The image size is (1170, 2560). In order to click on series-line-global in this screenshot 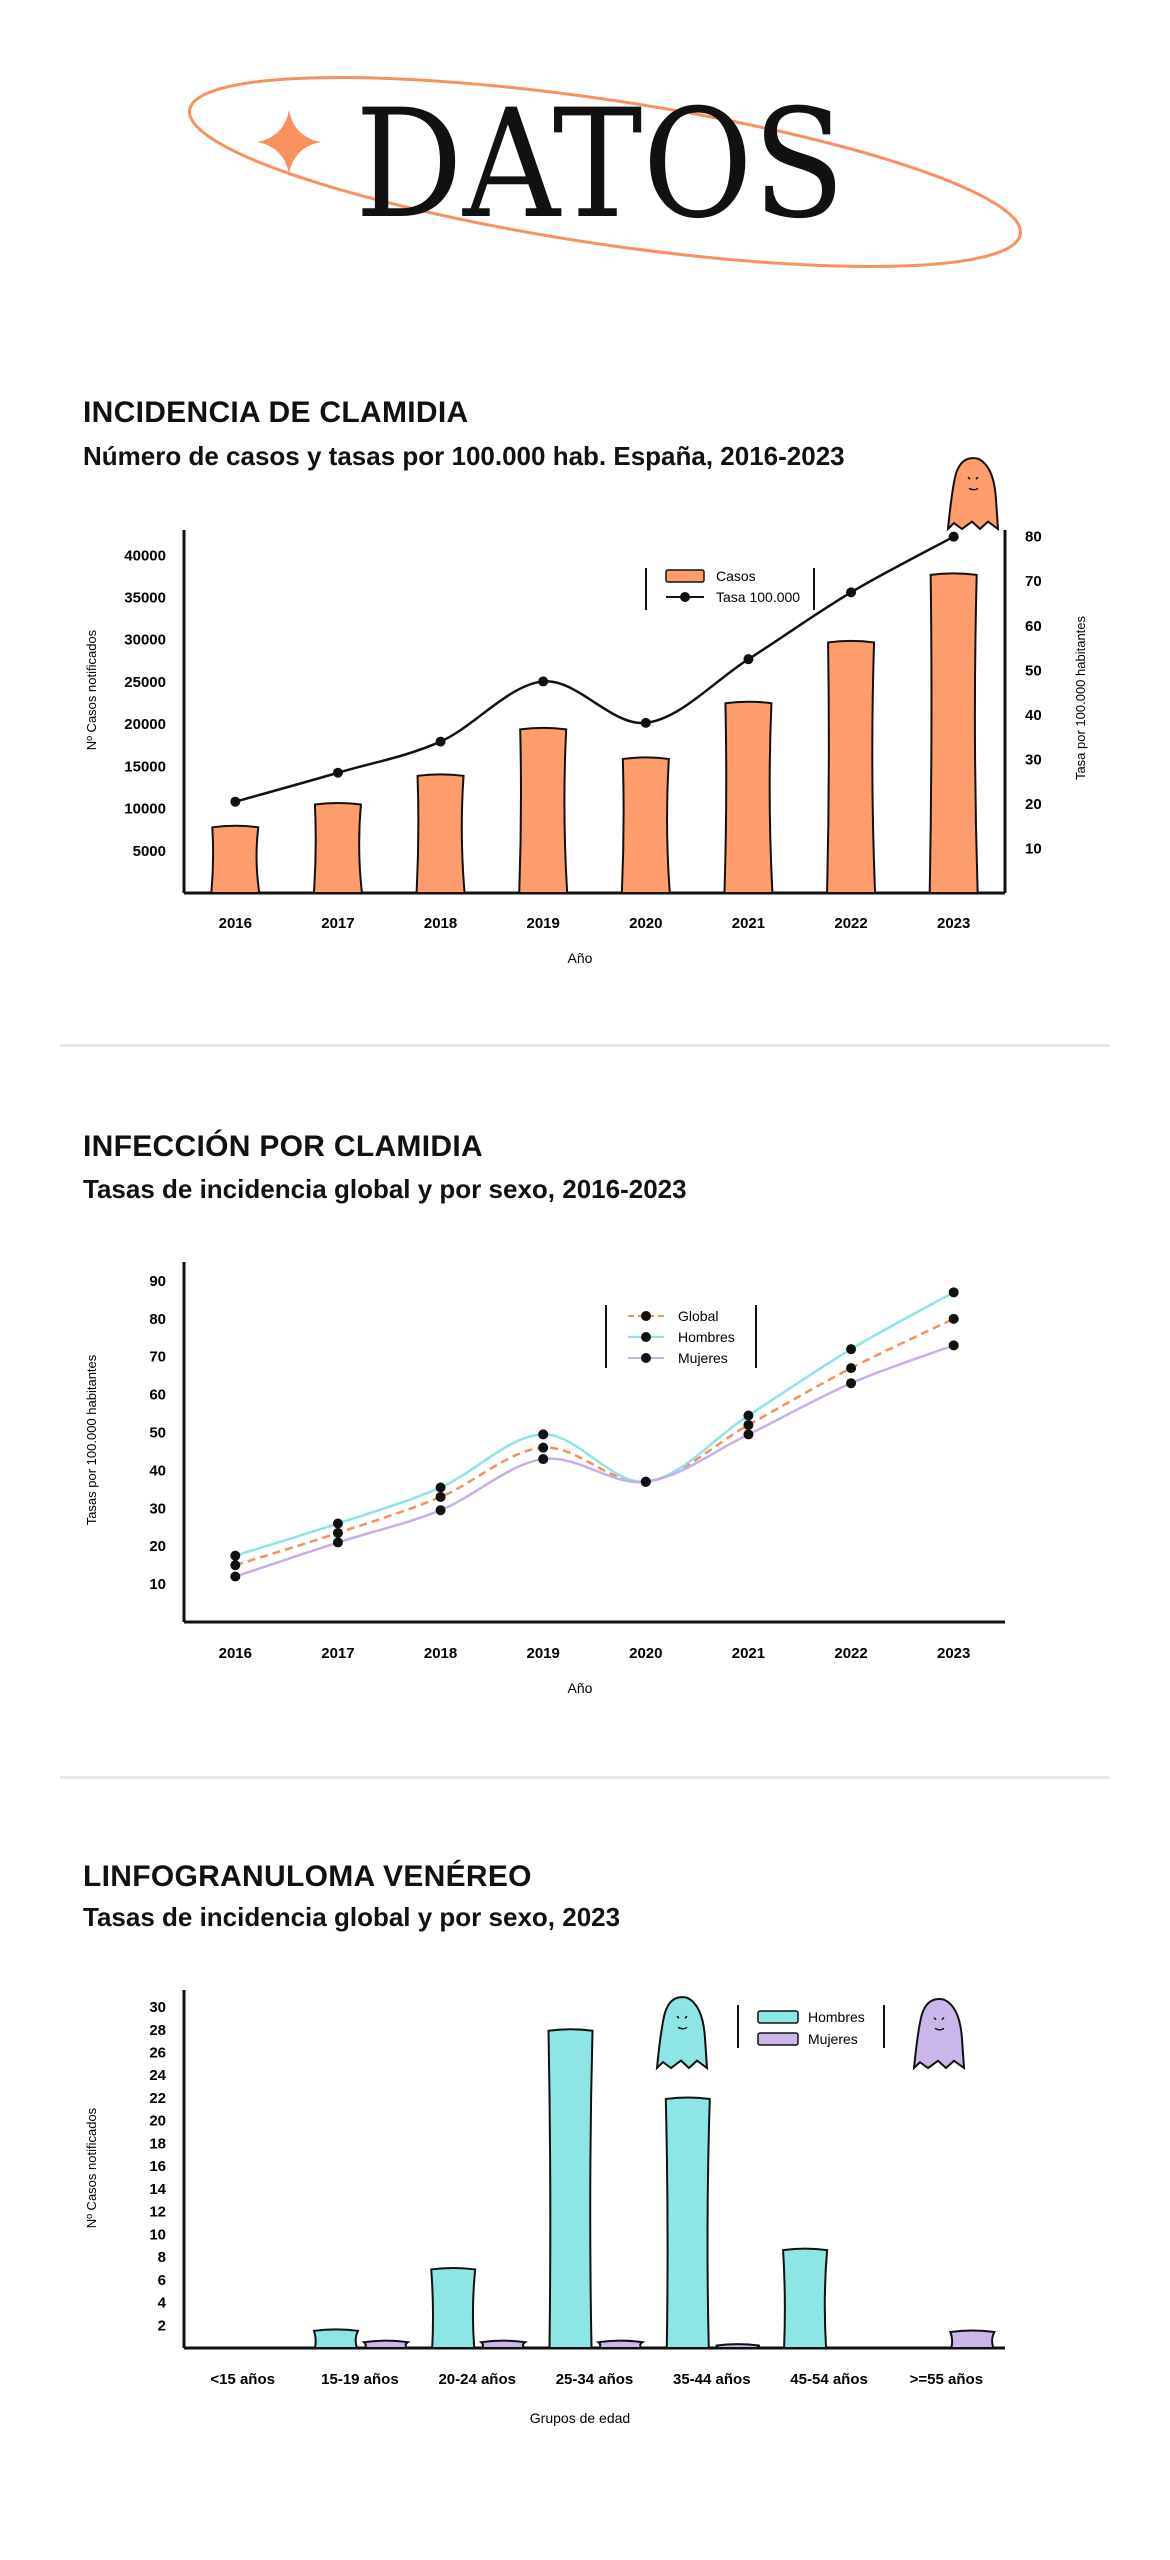, I will do `click(594, 1442)`.